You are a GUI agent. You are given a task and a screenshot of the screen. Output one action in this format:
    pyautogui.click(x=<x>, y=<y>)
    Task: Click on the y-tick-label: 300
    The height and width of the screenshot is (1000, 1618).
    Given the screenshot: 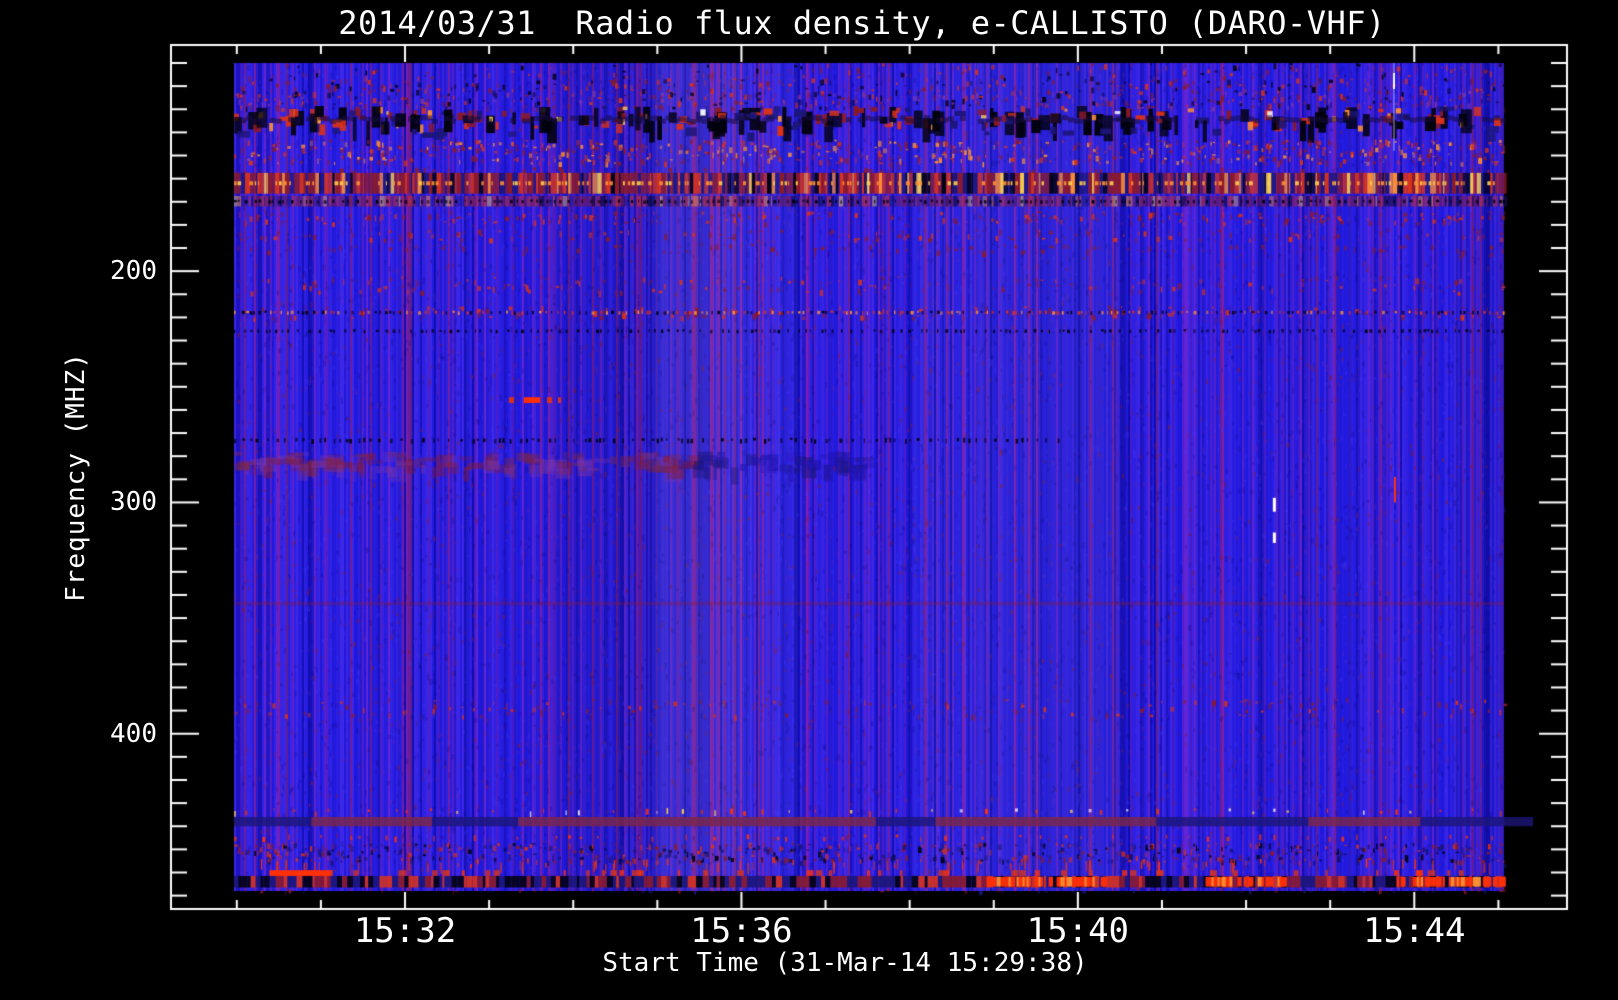 What is the action you would take?
    pyautogui.click(x=133, y=502)
    